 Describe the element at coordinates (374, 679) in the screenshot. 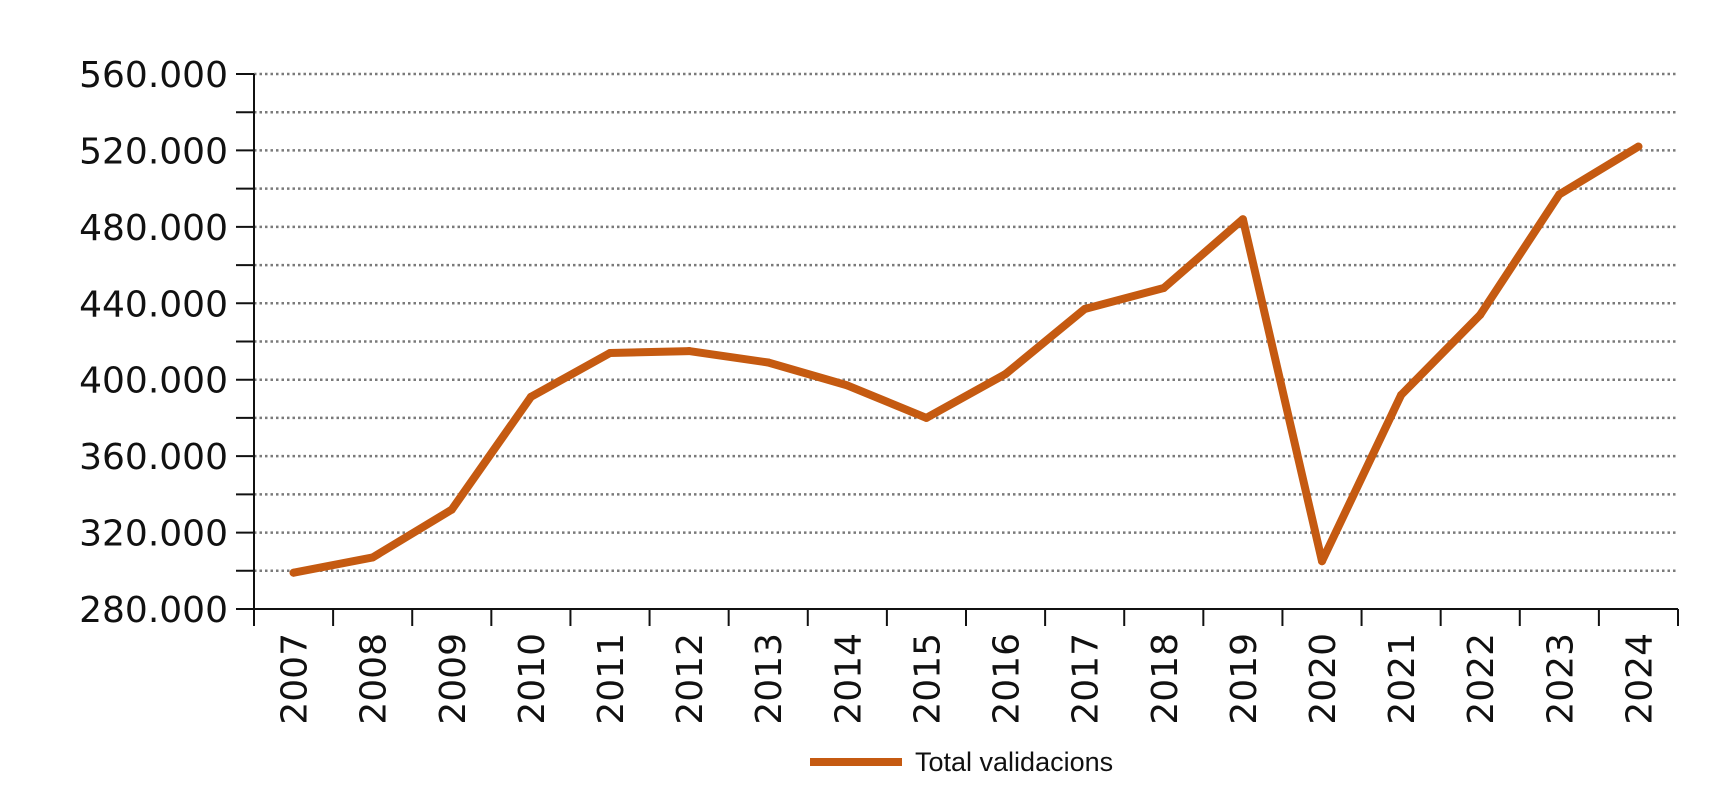

I see `x-axis-tick-label: 2008` at that location.